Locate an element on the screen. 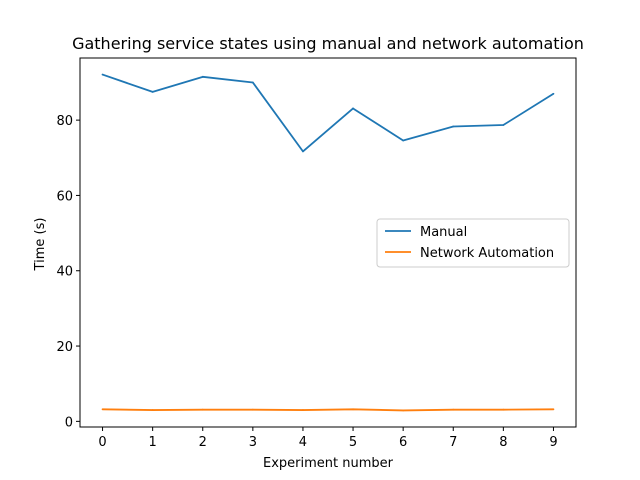 The image size is (640, 480). x-tick-label: 6 is located at coordinates (403, 442).